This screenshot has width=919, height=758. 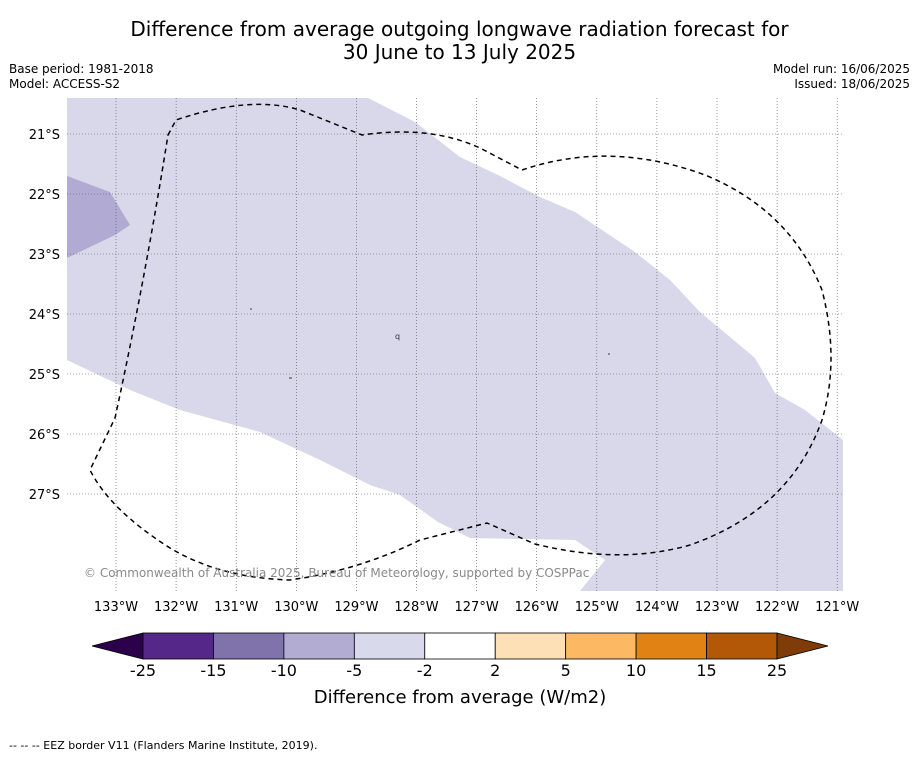 What do you see at coordinates (459, 52) in the screenshot?
I see `map-title-line2: 30 June to 13 July 2025` at bounding box center [459, 52].